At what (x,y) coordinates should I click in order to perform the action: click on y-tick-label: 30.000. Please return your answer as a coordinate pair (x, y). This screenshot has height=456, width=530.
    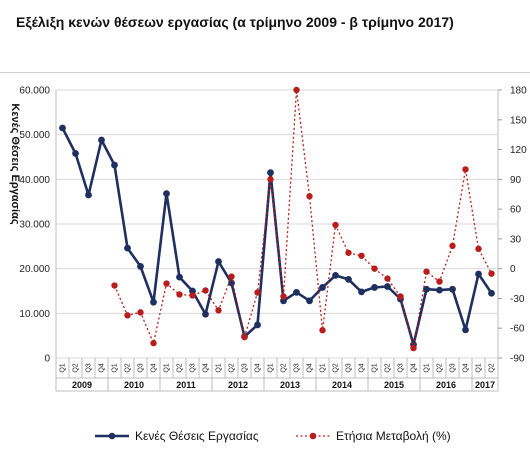
    Looking at the image, I should click on (34, 225).